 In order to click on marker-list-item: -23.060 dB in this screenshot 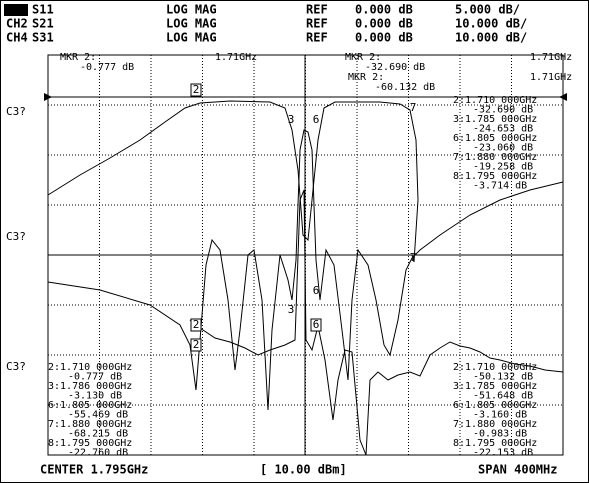, I will do `click(503, 148)`.